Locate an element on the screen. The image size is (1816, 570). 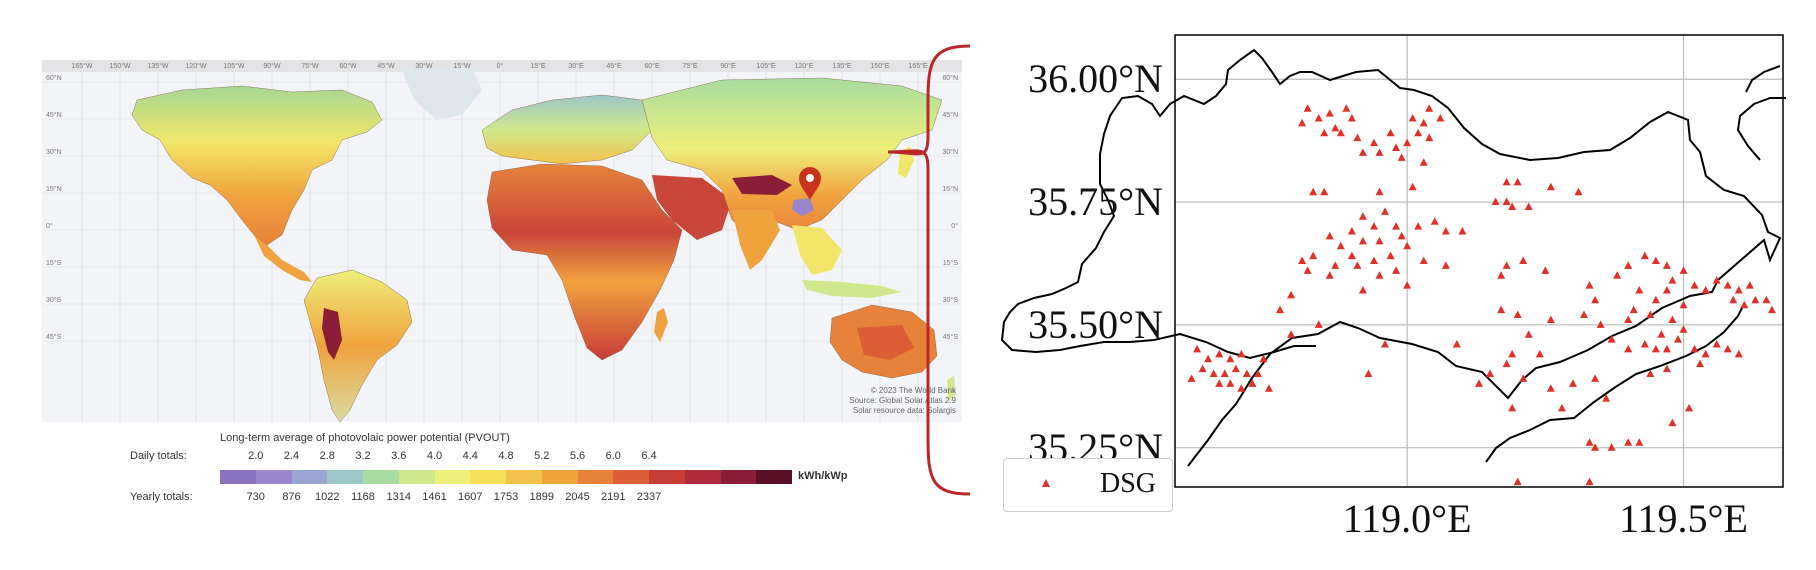
australia-interior-shape is located at coordinates (885, 342).